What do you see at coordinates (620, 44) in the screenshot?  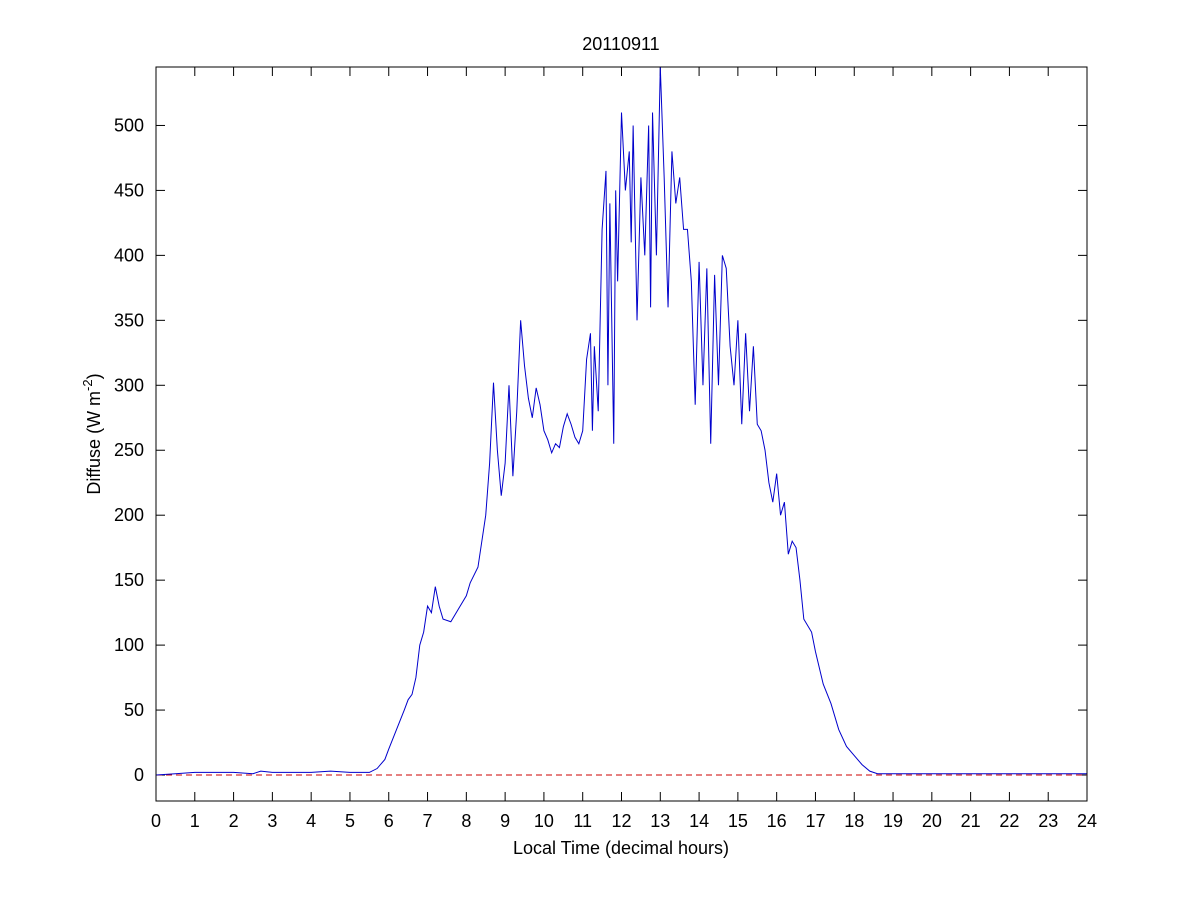 I see `chart-title: 20110911` at bounding box center [620, 44].